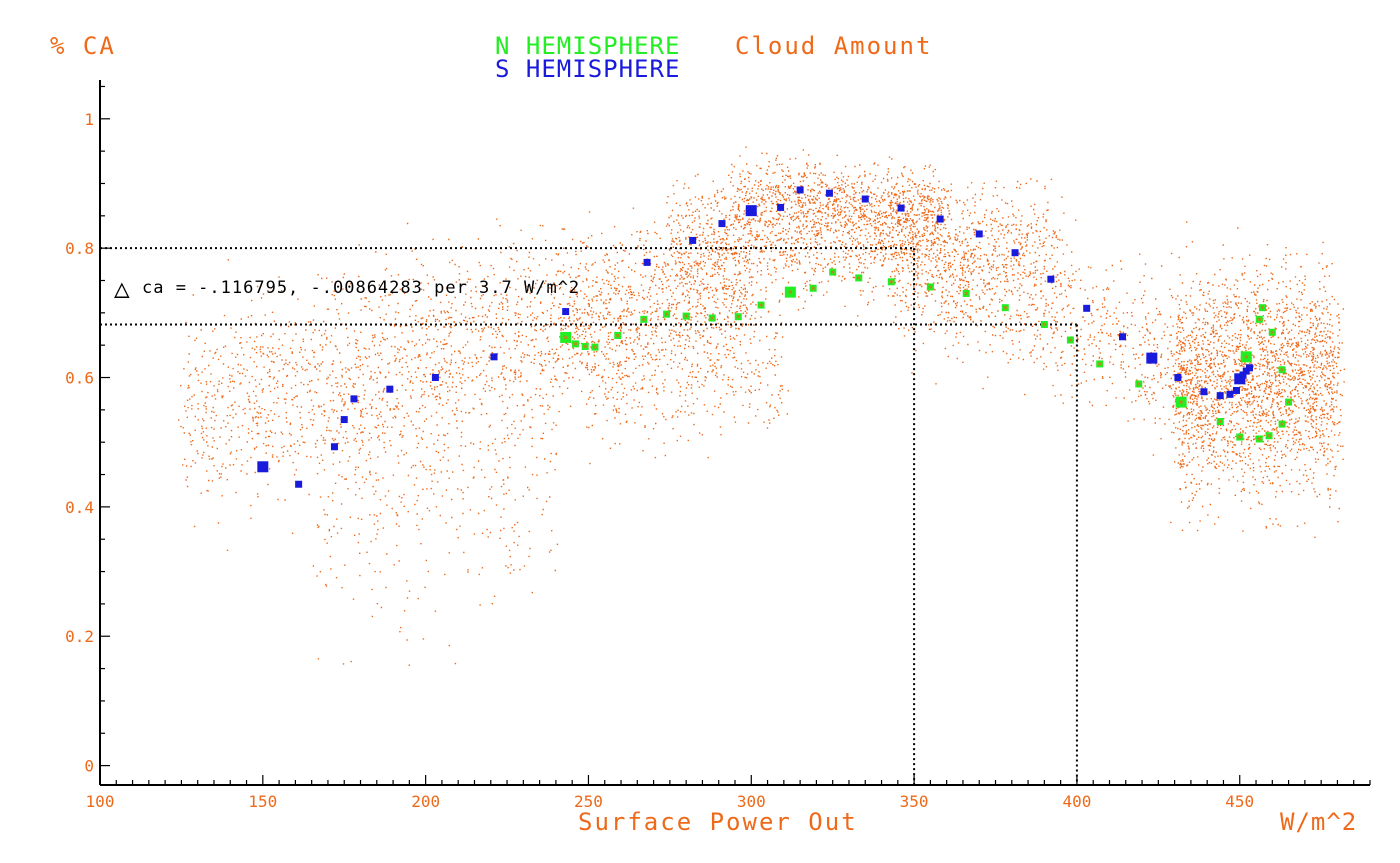  Describe the element at coordinates (122, 289) in the screenshot. I see `delta-symbol: △` at that location.